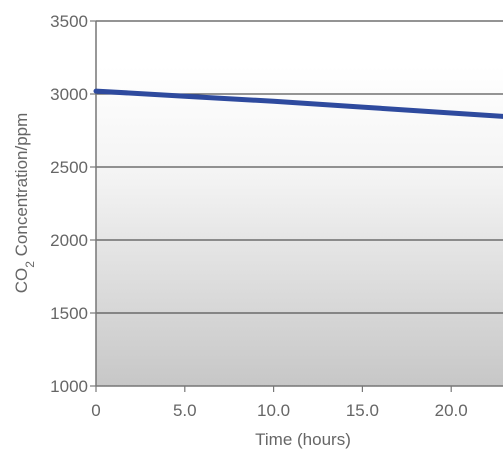 The image size is (503, 451). What do you see at coordinates (451, 410) in the screenshot?
I see `x-tick-label: 20.0` at bounding box center [451, 410].